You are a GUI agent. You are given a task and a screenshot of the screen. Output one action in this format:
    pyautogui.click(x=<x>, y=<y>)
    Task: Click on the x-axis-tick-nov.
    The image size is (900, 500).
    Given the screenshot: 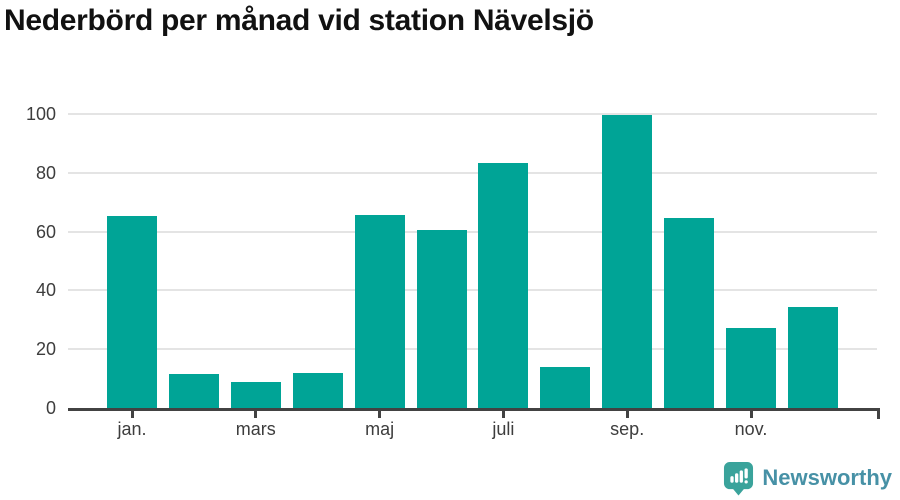 What is the action you would take?
    pyautogui.click(x=751, y=414)
    